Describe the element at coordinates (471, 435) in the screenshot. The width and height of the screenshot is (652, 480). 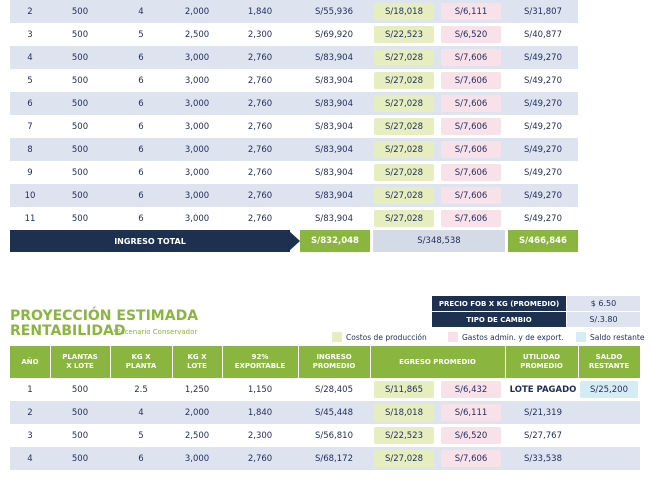
I see `cell: S/6,520` at that location.